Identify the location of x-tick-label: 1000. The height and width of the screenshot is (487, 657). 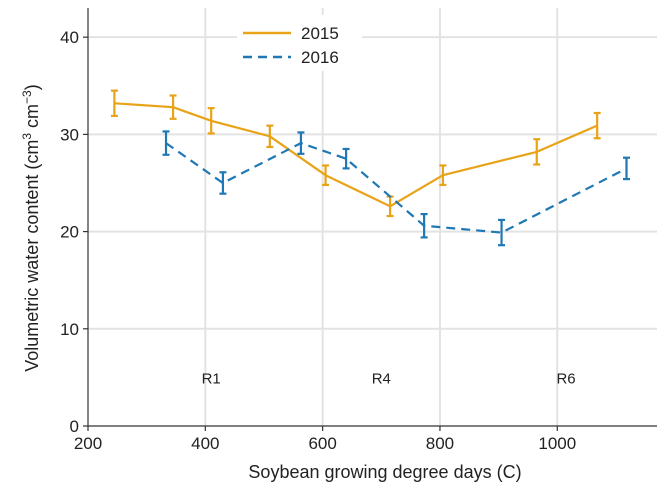
(557, 443).